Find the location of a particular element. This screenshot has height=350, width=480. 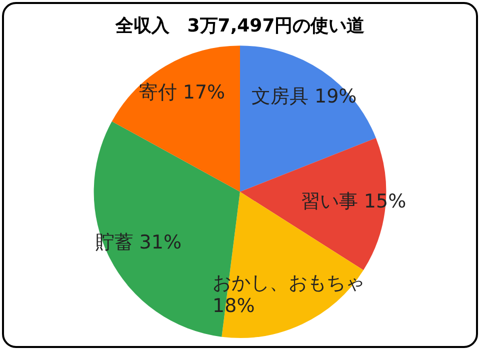

slice-label: 習い事 15% is located at coordinates (353, 201).